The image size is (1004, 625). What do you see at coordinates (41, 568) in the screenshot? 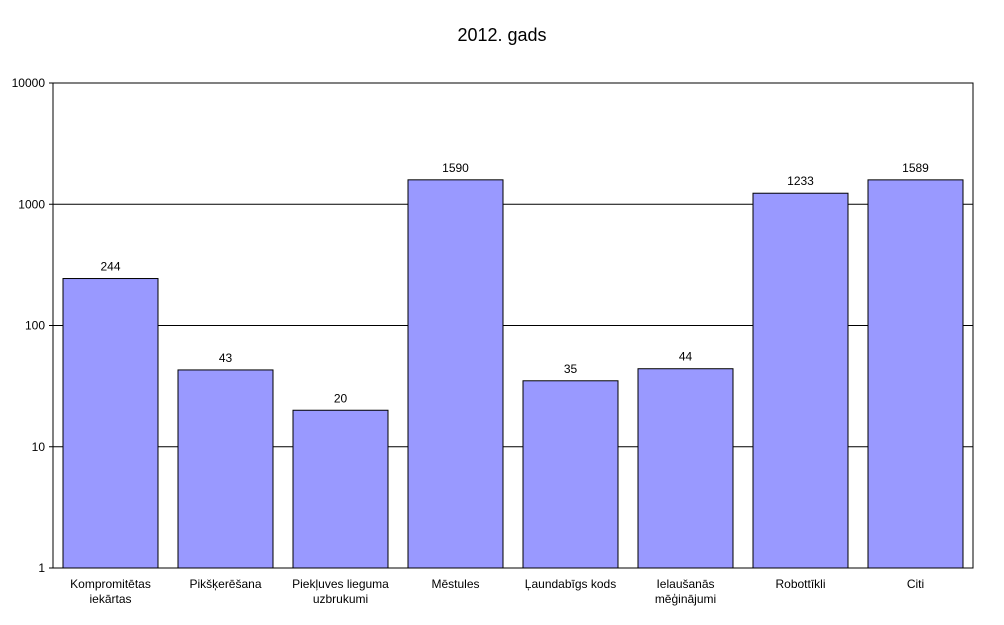
I see `y-tick-label: 1` at bounding box center [41, 568].